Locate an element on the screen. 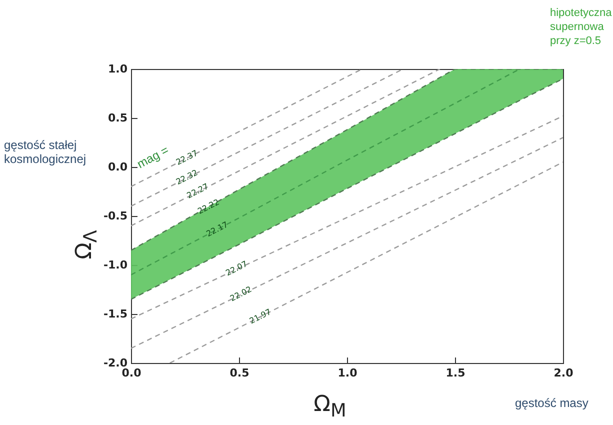  y-tick-label: -2.0 is located at coordinates (115, 363).